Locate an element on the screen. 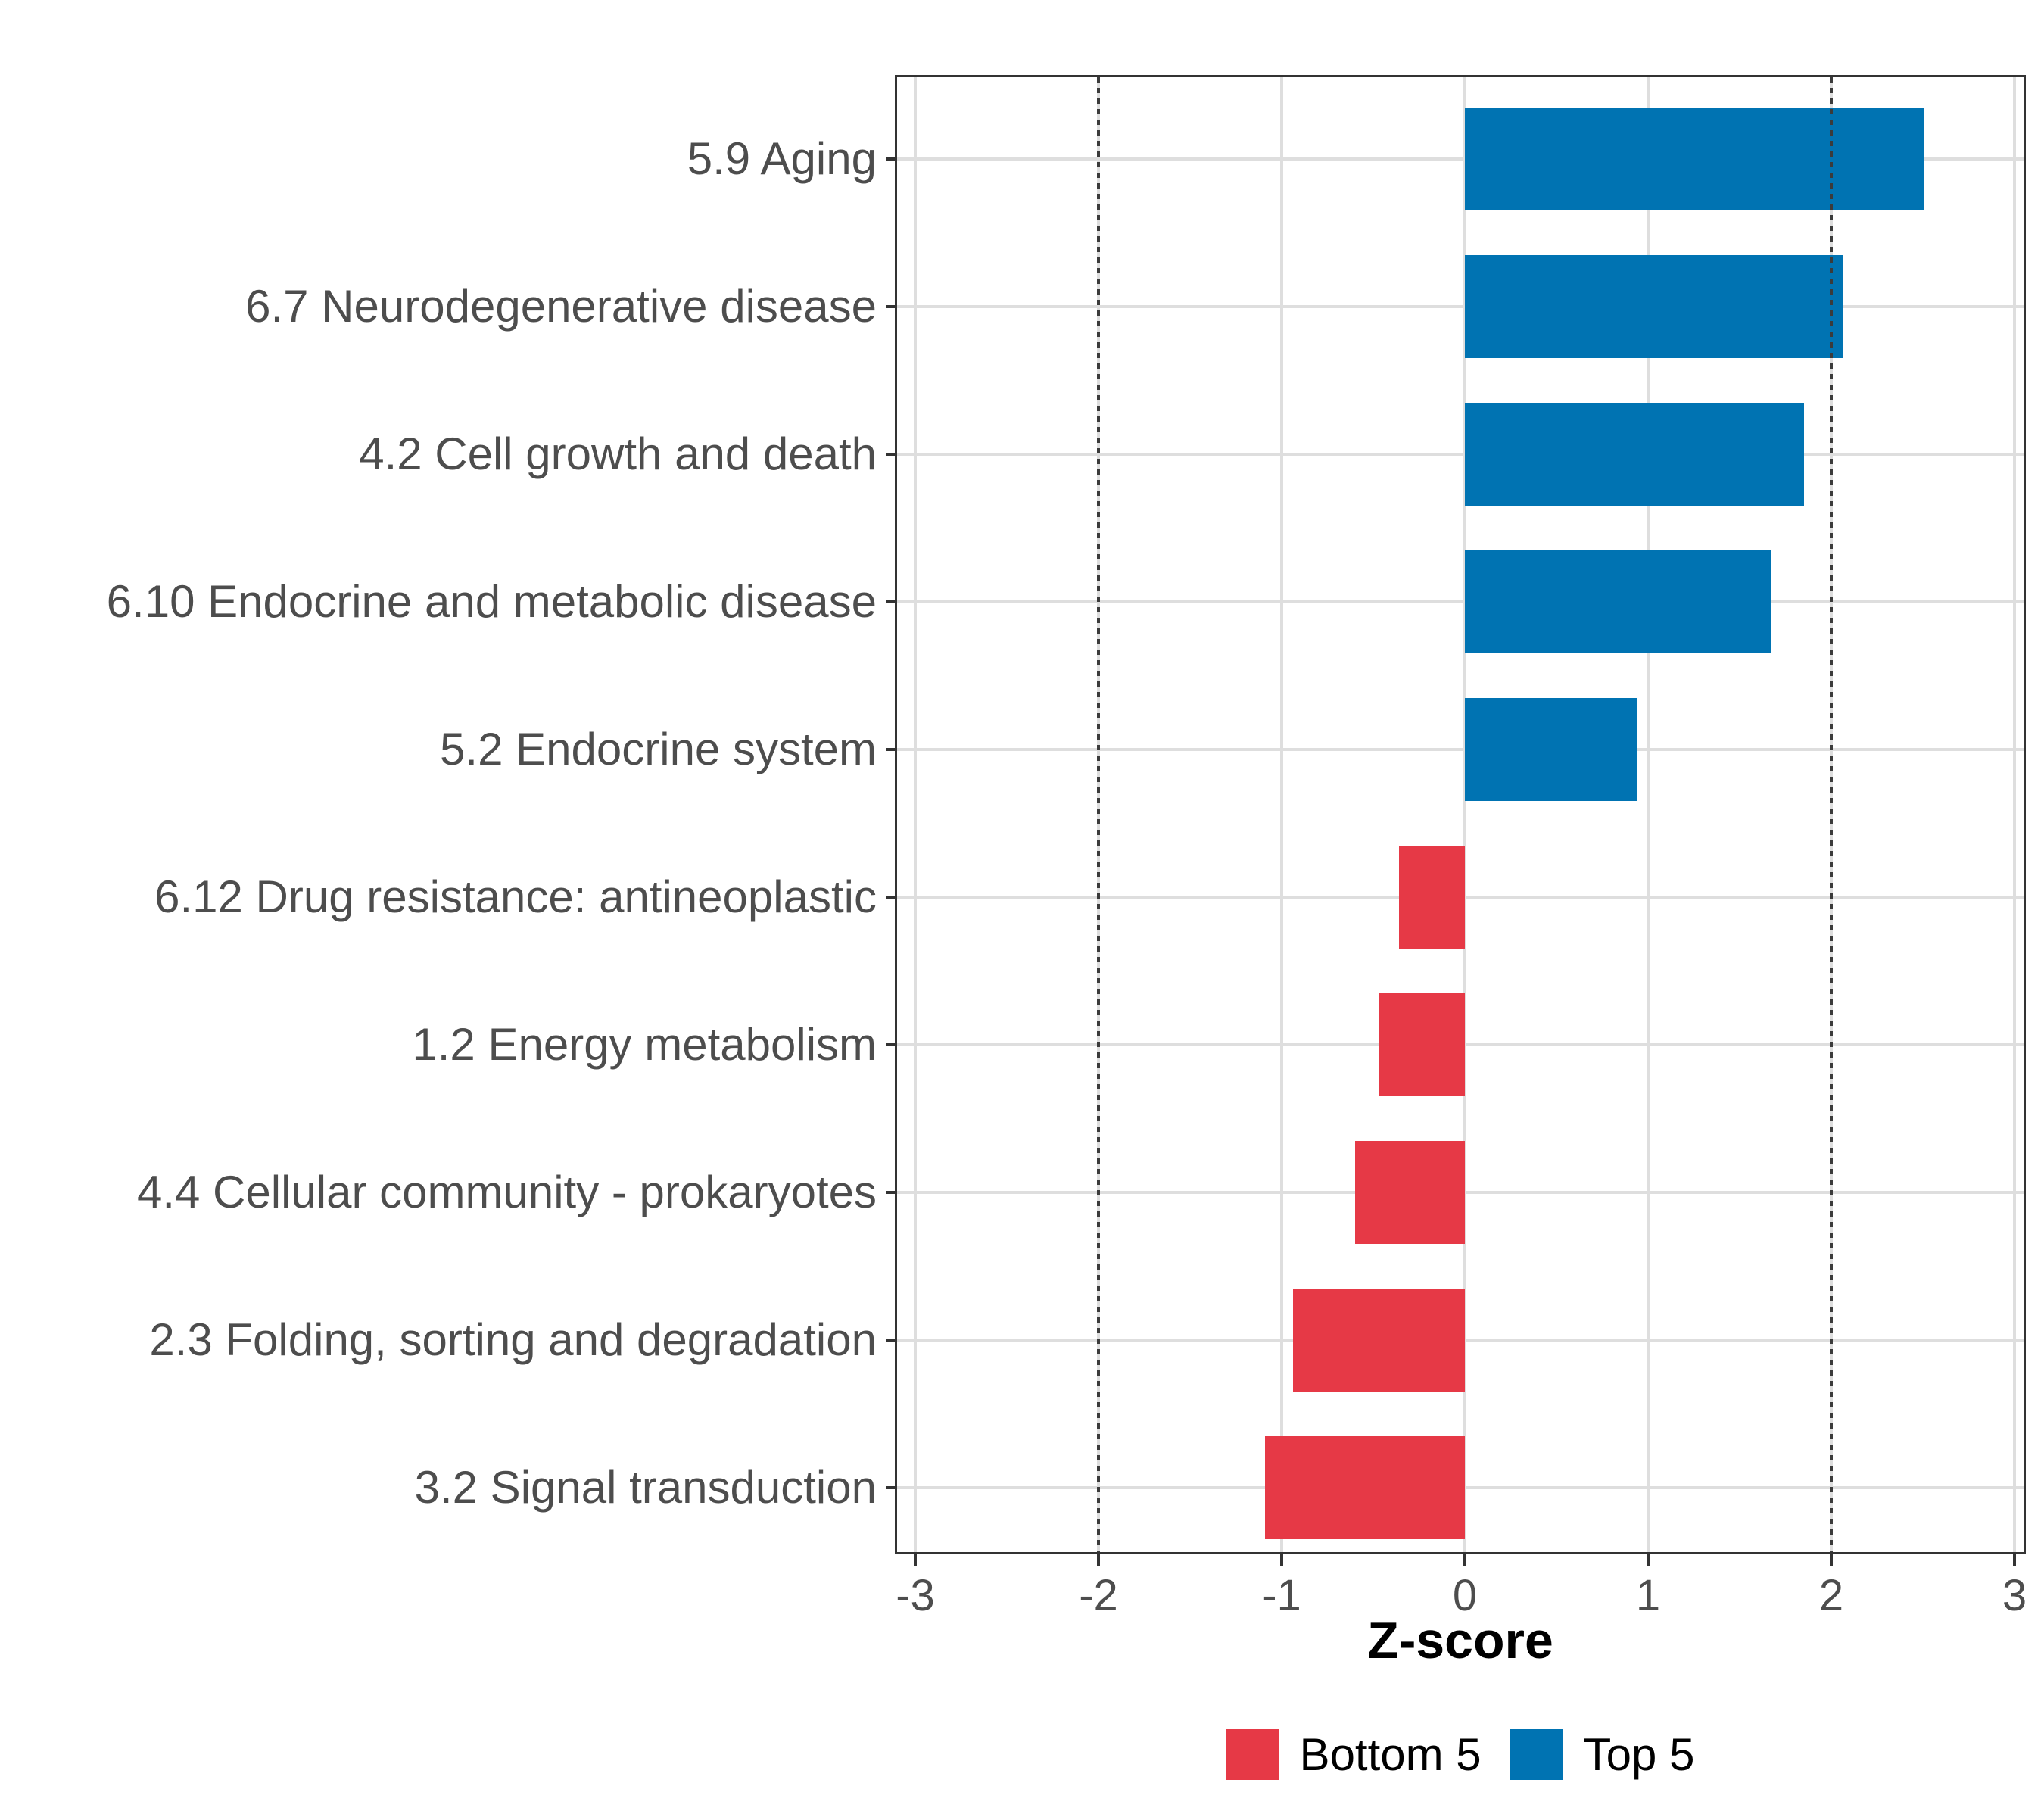  legend-item: Top 5 is located at coordinates (1603, 1754).